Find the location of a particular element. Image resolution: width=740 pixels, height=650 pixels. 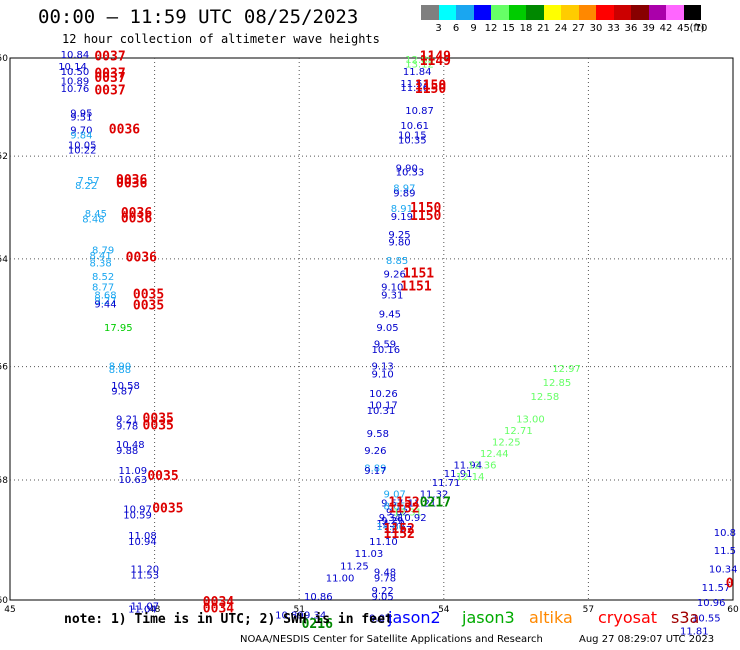

wave-height-value: 11.21 is located at coordinates (422, 503).